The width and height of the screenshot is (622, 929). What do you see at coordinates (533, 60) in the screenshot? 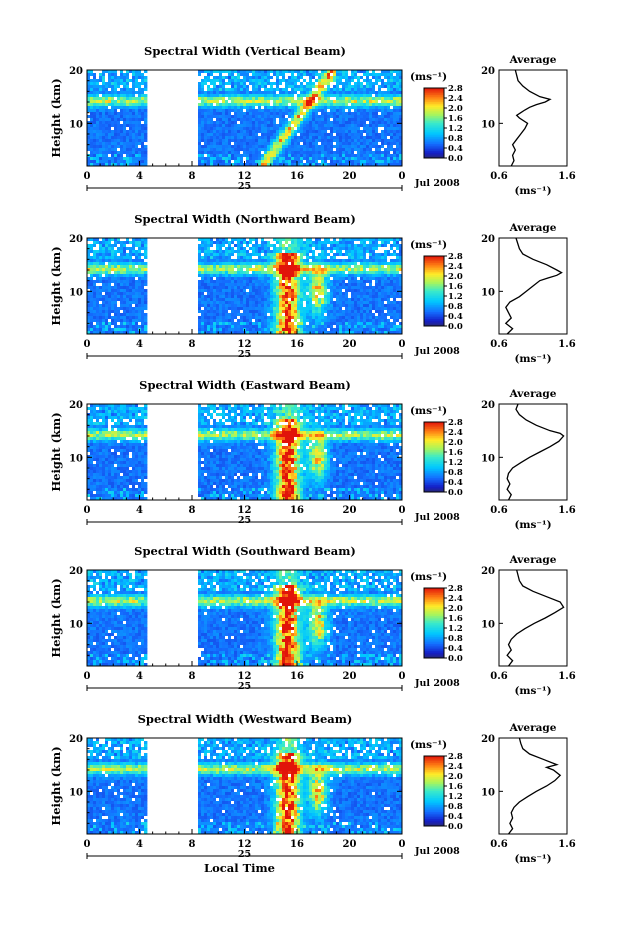
I see `average-title: Average` at bounding box center [533, 60].